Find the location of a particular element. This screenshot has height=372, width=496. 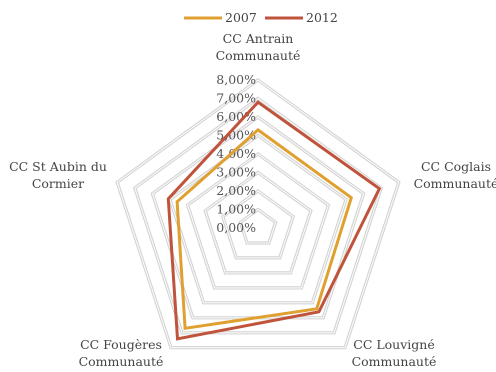

axis-label-line: CC Coglais is located at coordinates (456, 166).